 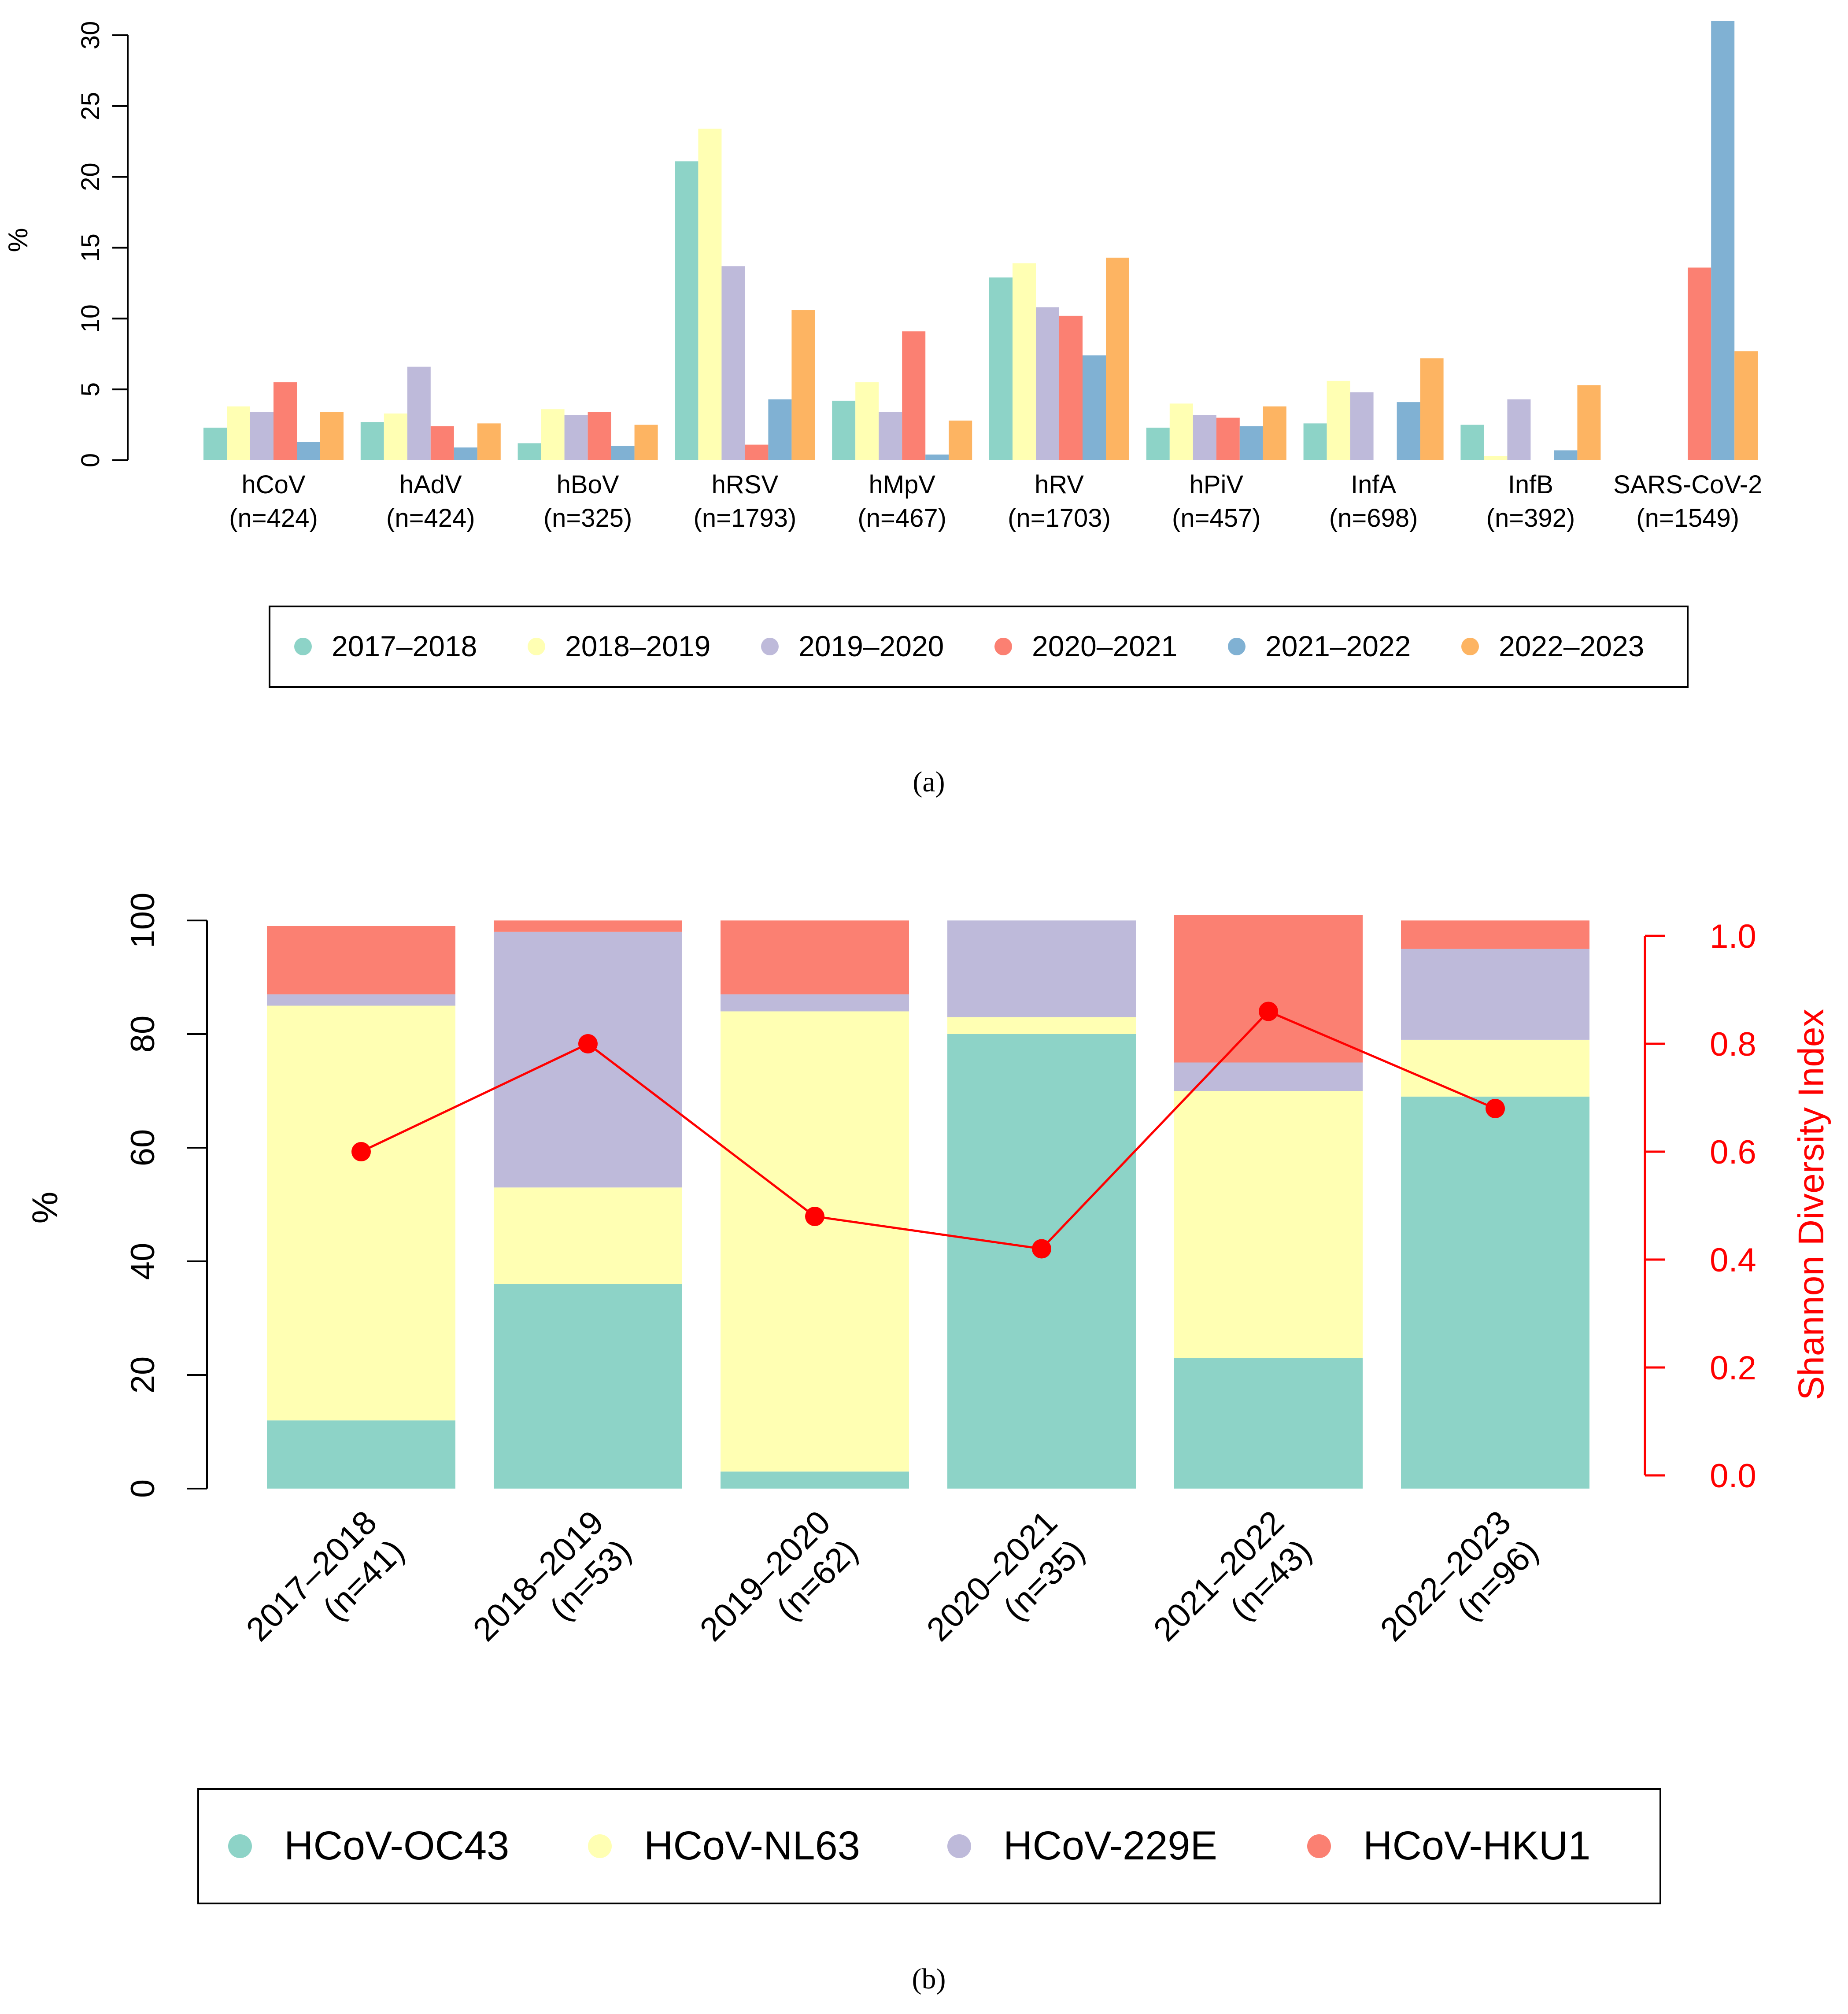 What do you see at coordinates (901, 518) in the screenshot?
I see `panel-a-category-n: (n=467)` at bounding box center [901, 518].